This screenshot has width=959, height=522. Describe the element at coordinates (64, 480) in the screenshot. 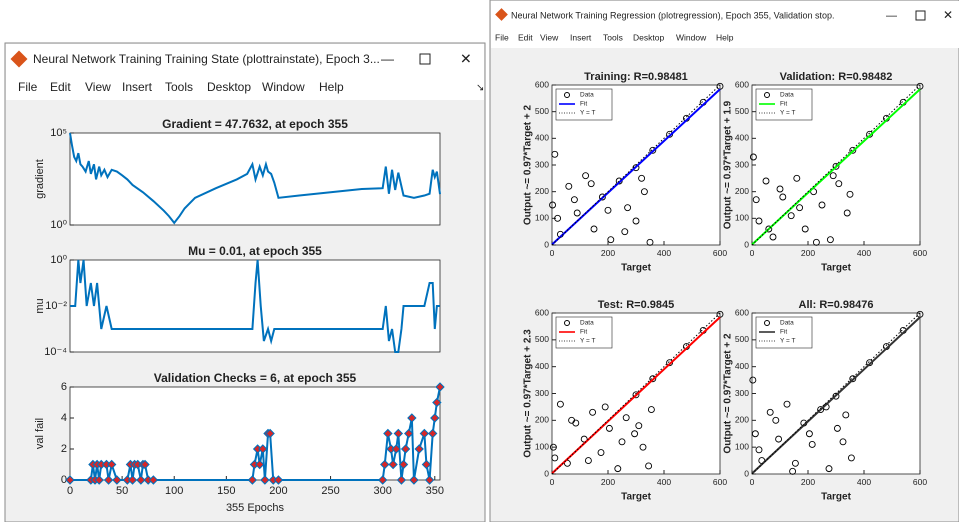

I see `y-tick-label: 0` at that location.